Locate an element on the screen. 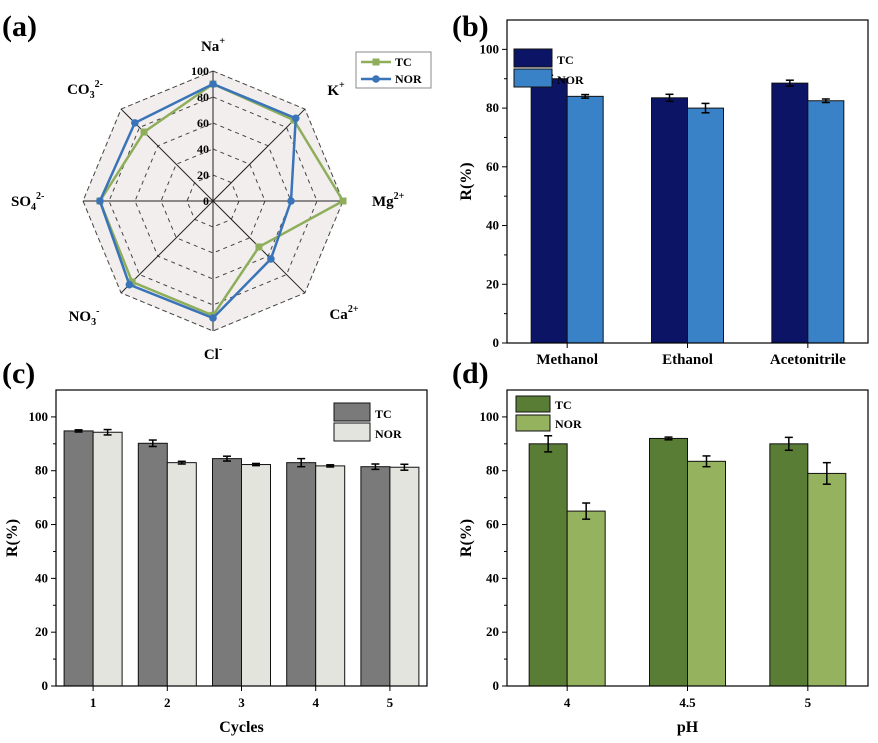 The image size is (878, 743). x-tick-label: 1 is located at coordinates (93, 702).